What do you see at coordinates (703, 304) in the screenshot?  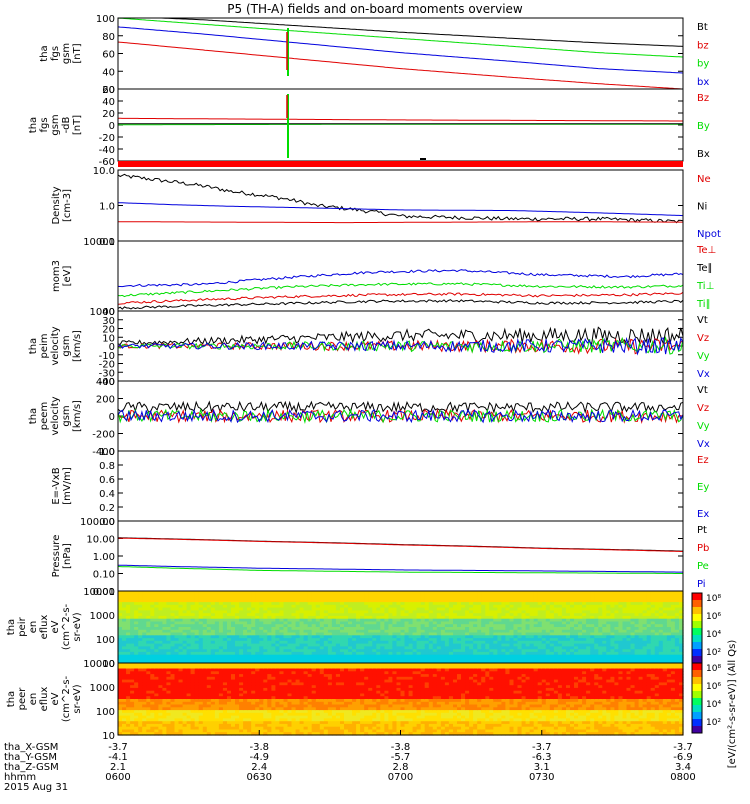 I see `legend-entry: Ti∥` at bounding box center [703, 304].